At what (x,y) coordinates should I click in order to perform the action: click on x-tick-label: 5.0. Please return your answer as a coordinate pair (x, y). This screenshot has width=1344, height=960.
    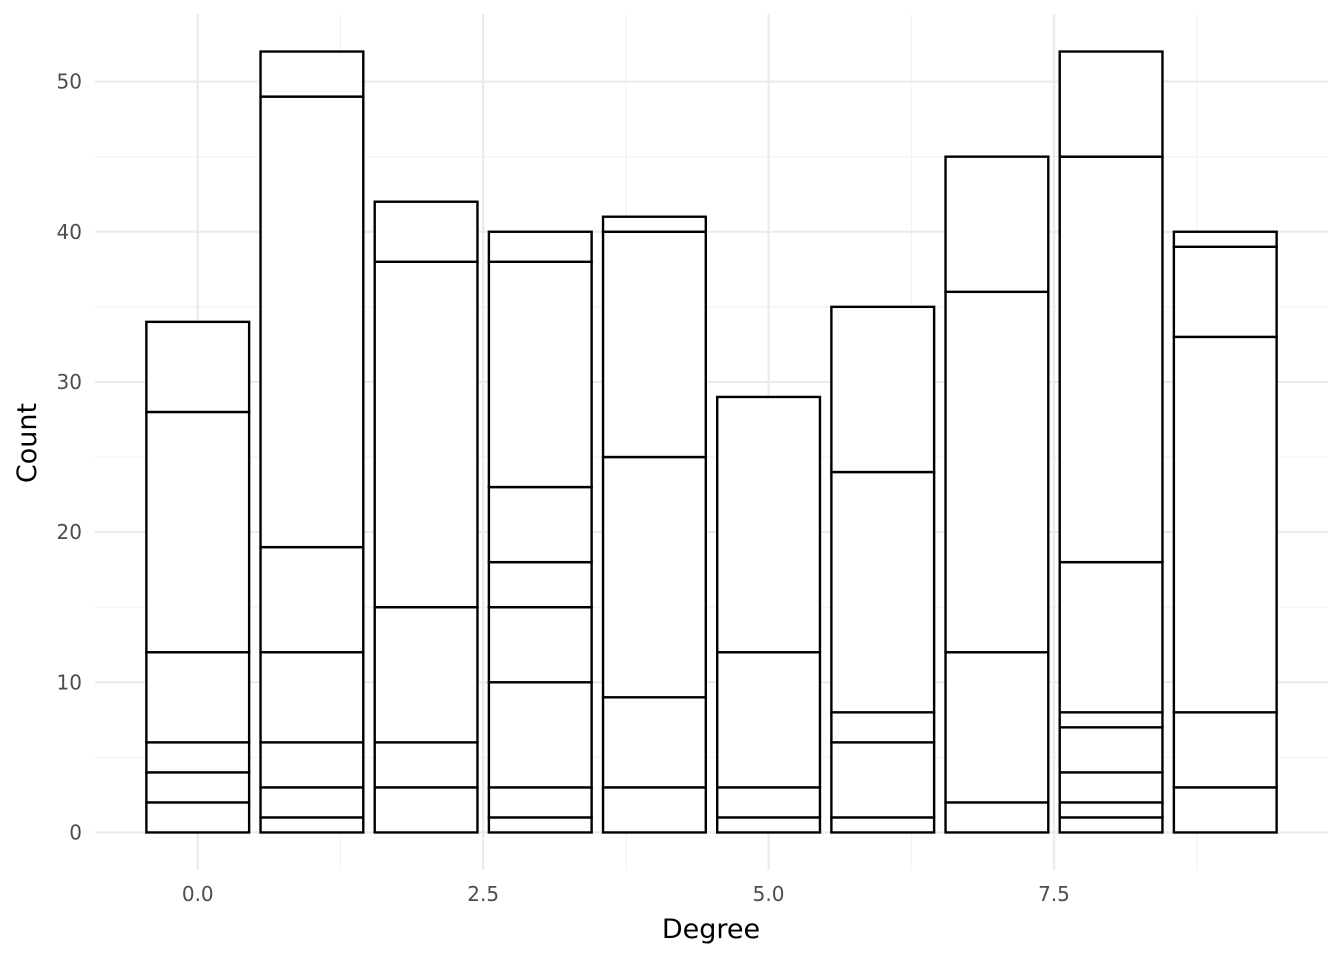
    Looking at the image, I should click on (769, 894).